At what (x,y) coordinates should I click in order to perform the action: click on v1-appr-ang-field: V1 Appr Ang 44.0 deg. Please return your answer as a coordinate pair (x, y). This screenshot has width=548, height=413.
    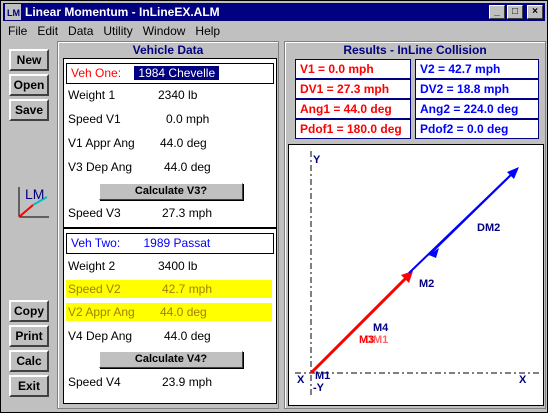
    Looking at the image, I should click on (137, 143).